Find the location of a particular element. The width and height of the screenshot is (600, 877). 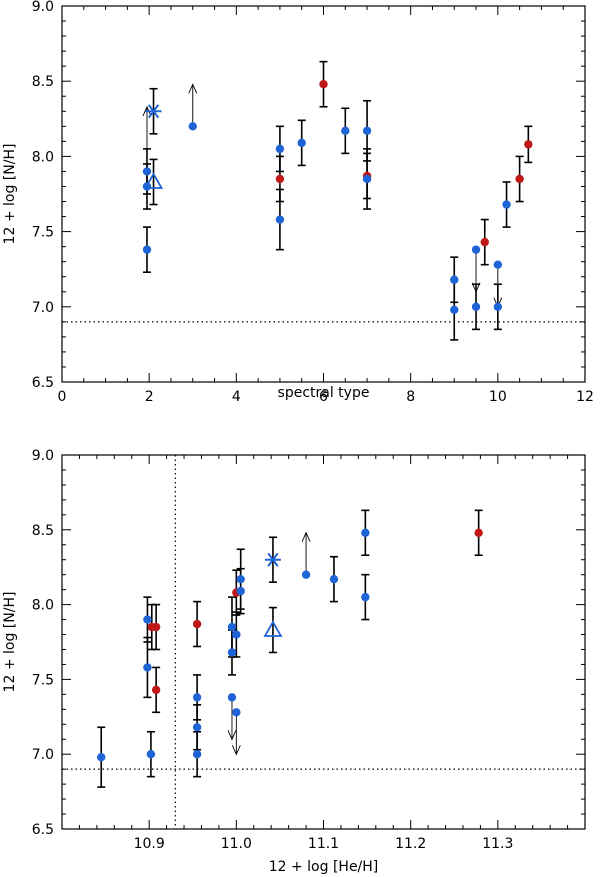

x-tick-label: 11.0 is located at coordinates (236, 844).